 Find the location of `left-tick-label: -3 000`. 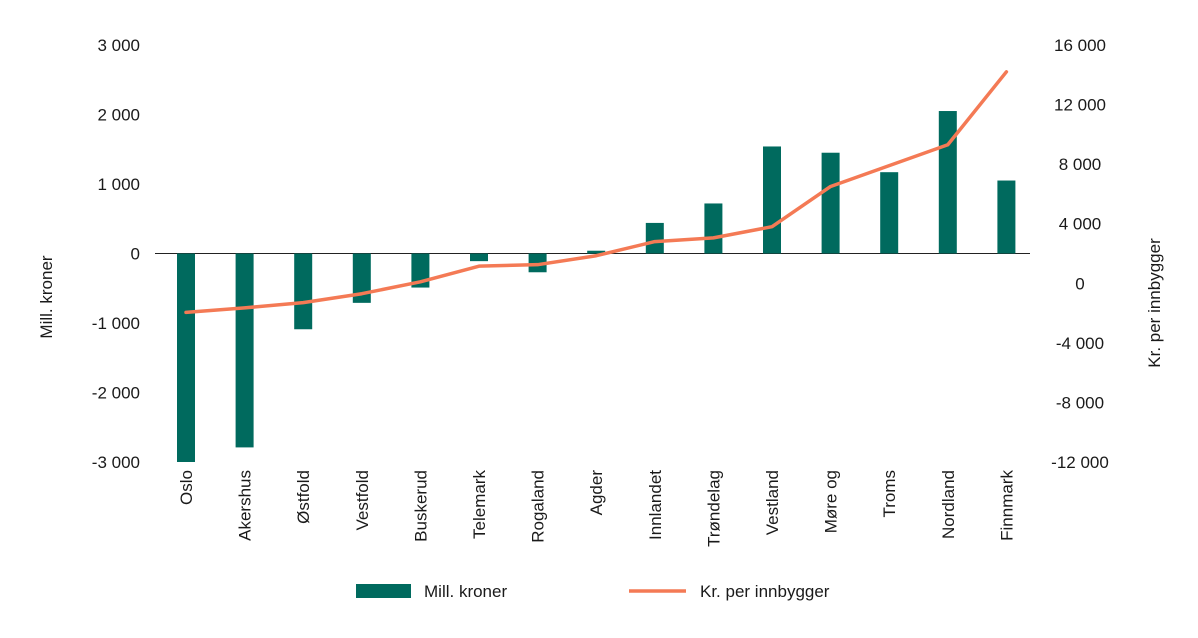

left-tick-label: -3 000 is located at coordinates (116, 462).